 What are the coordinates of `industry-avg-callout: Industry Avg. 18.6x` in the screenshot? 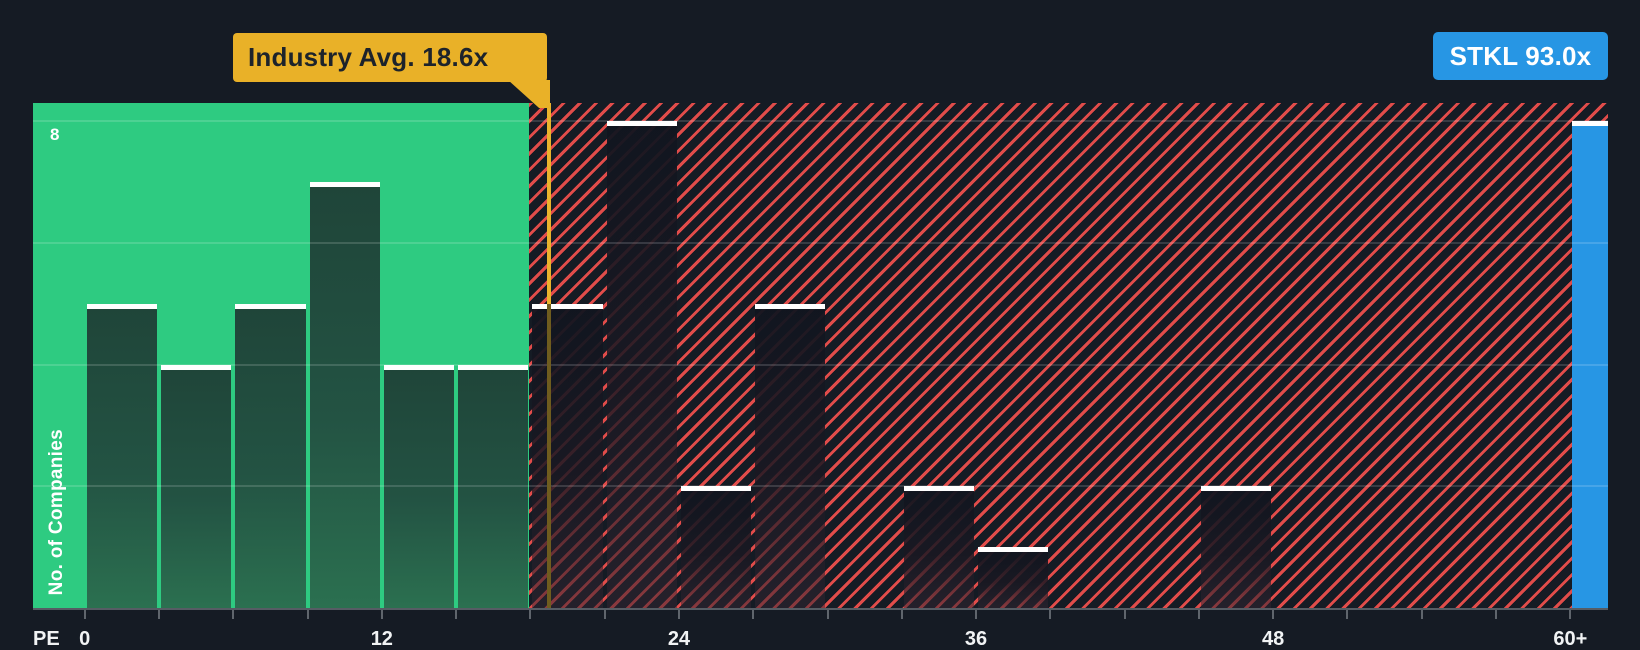 It's located at (390, 57).